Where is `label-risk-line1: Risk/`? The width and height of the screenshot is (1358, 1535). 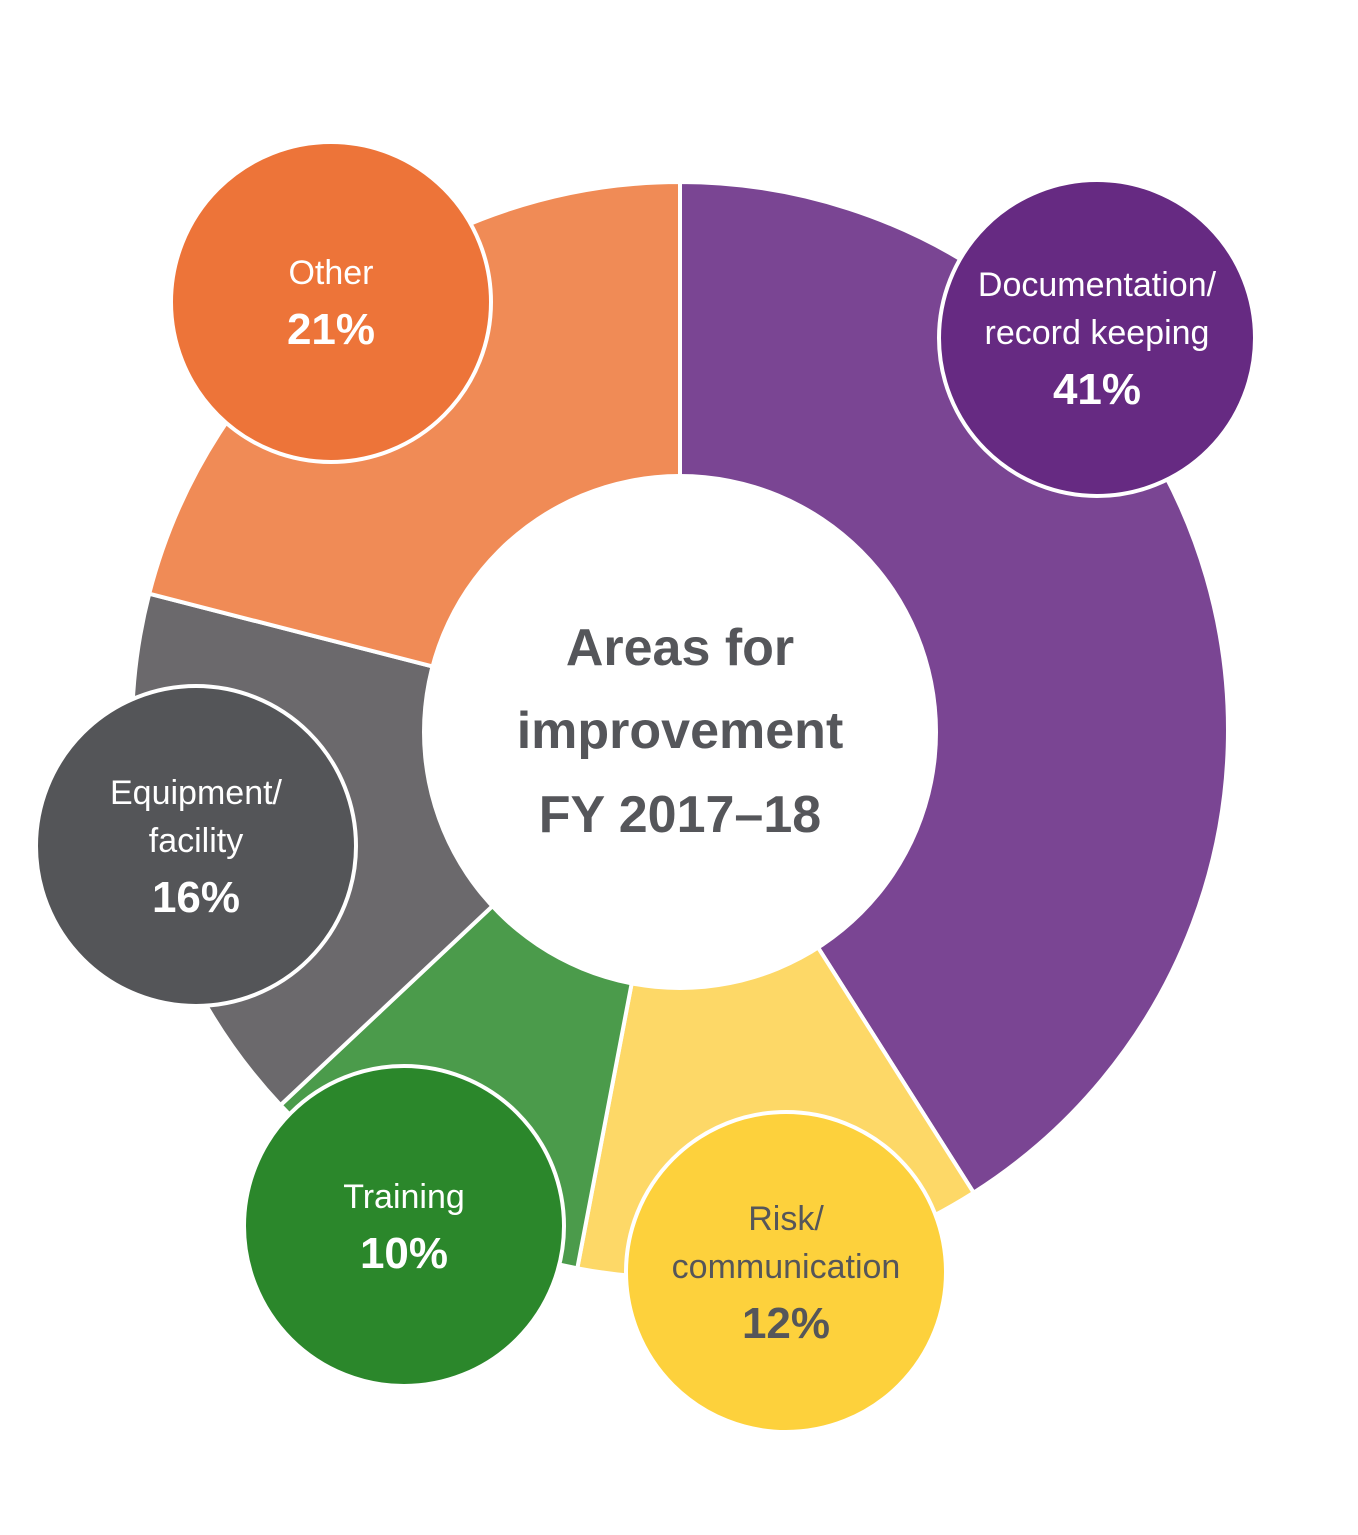
label-risk-line1: Risk/ is located at coordinates (786, 1218).